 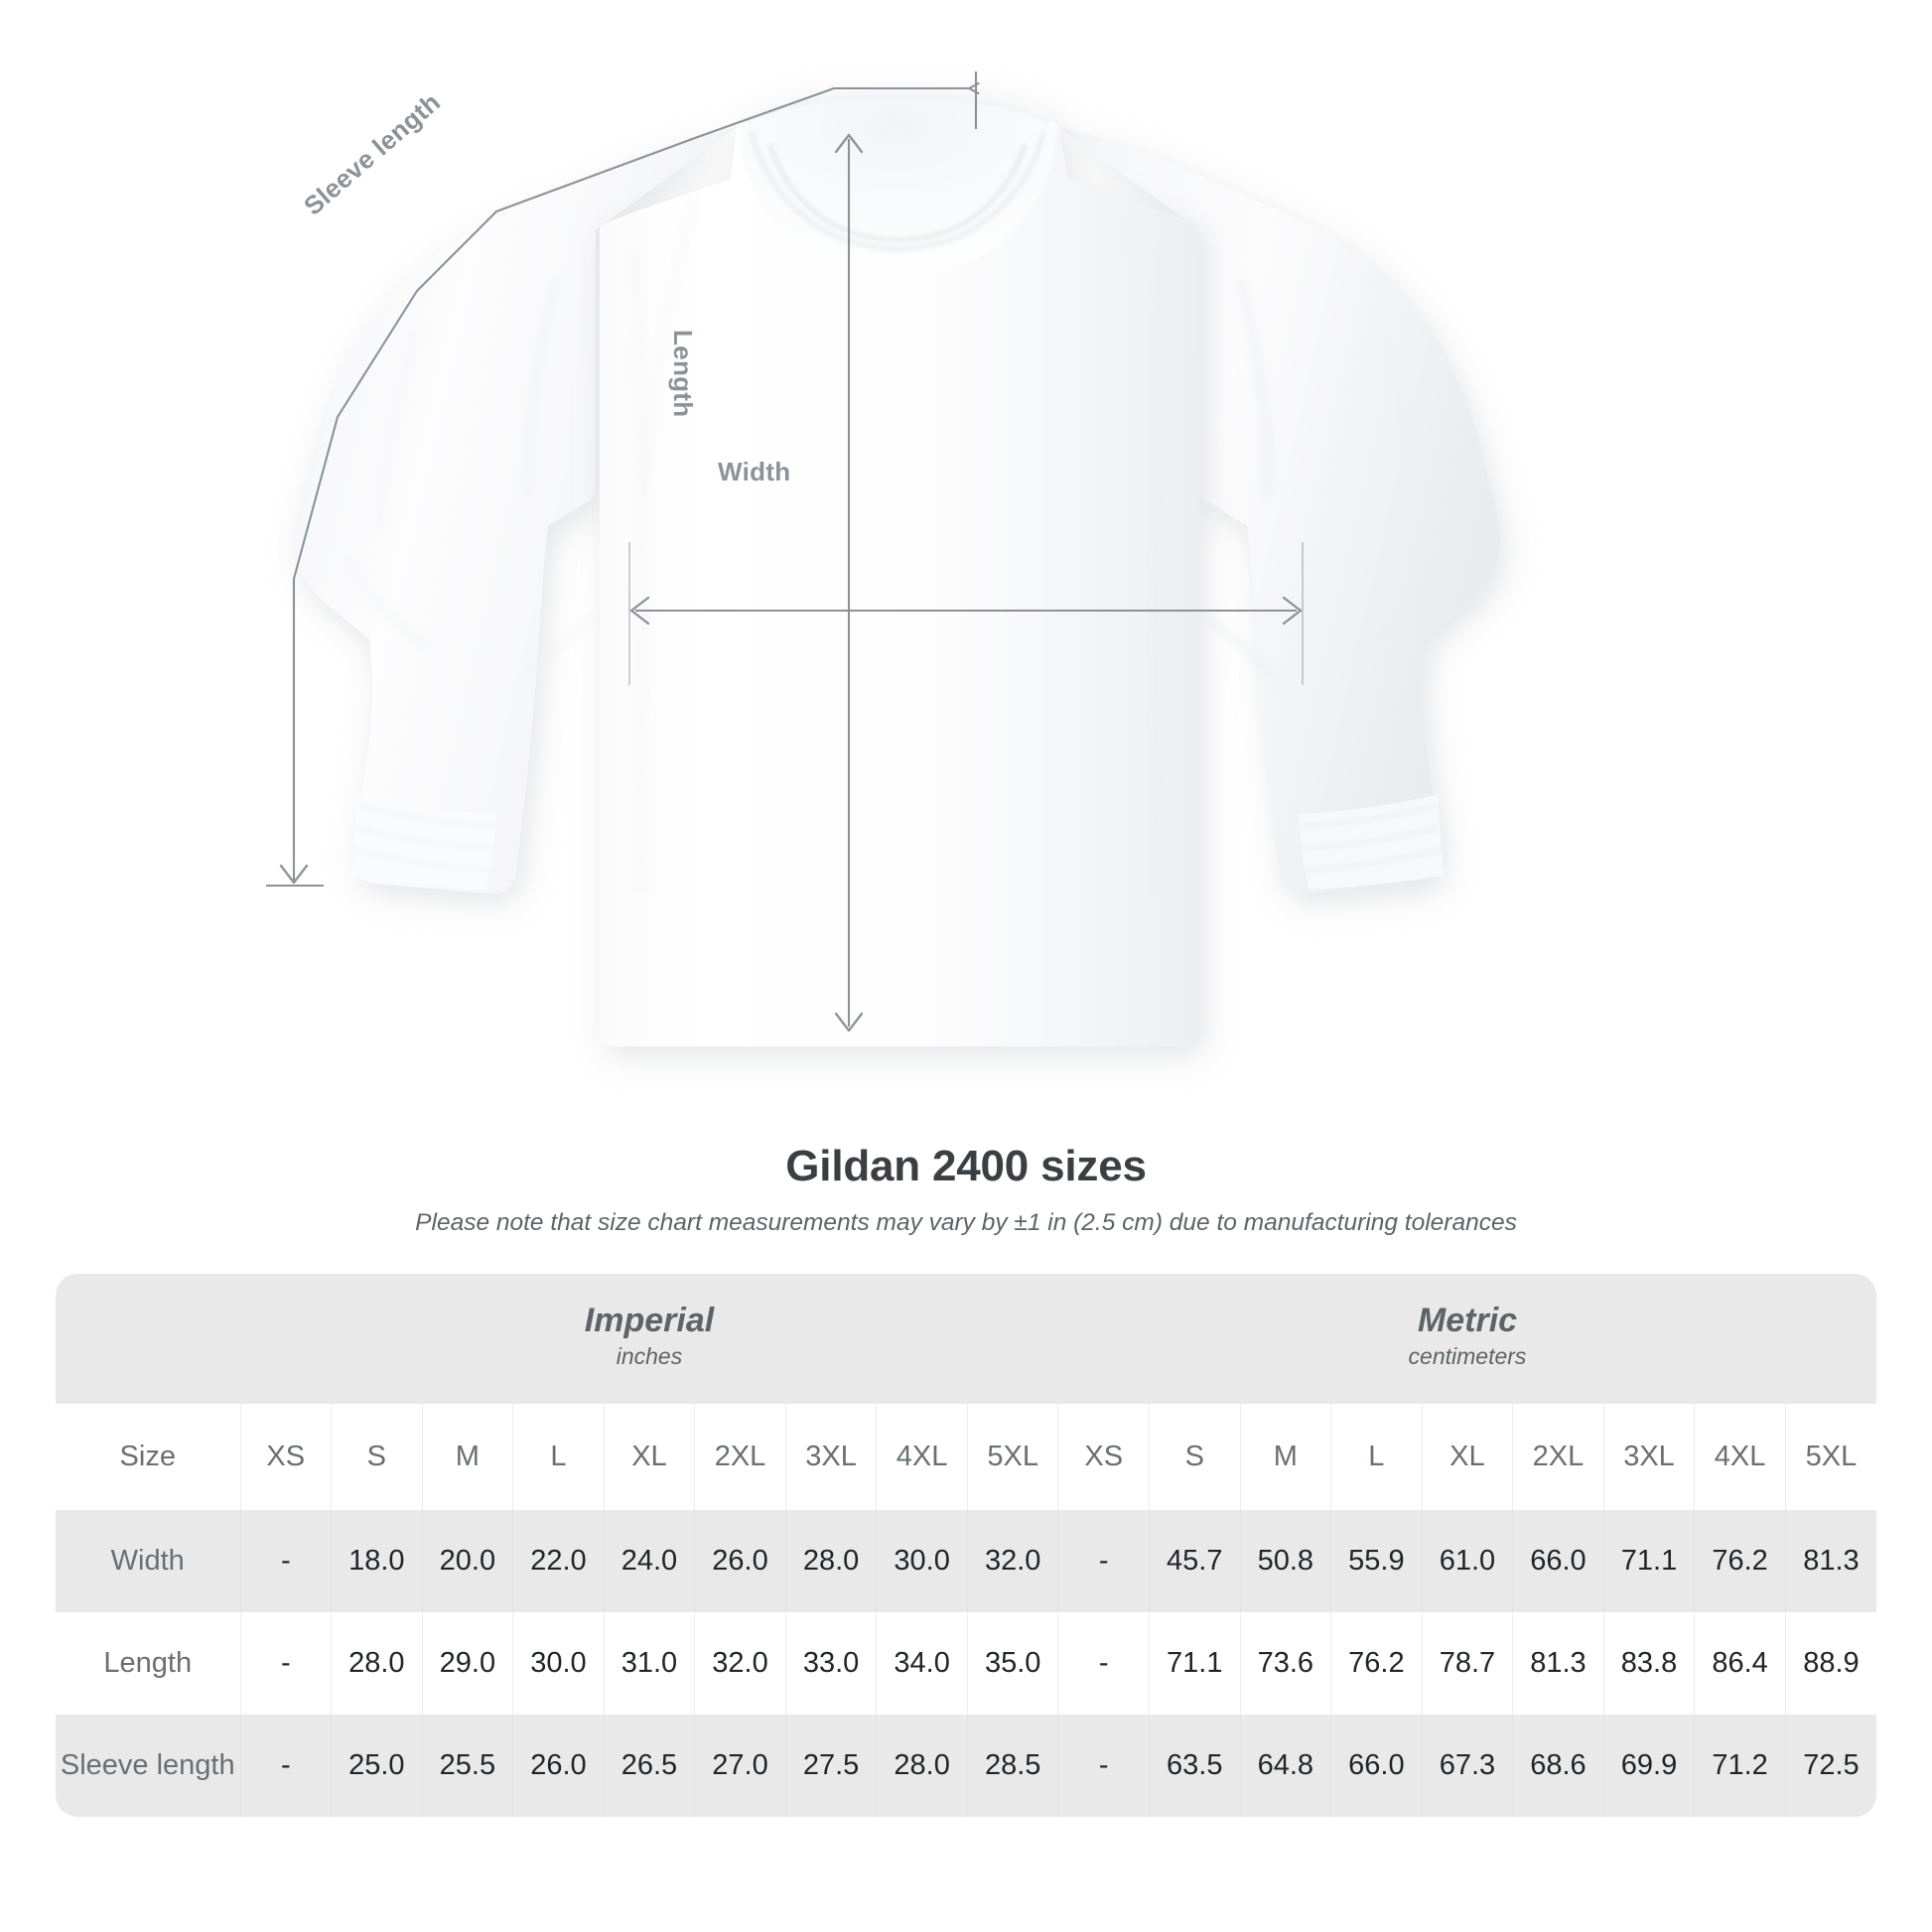 I want to click on cell-sleeve-length-imperial-xl: 26.5, so click(x=650, y=1766).